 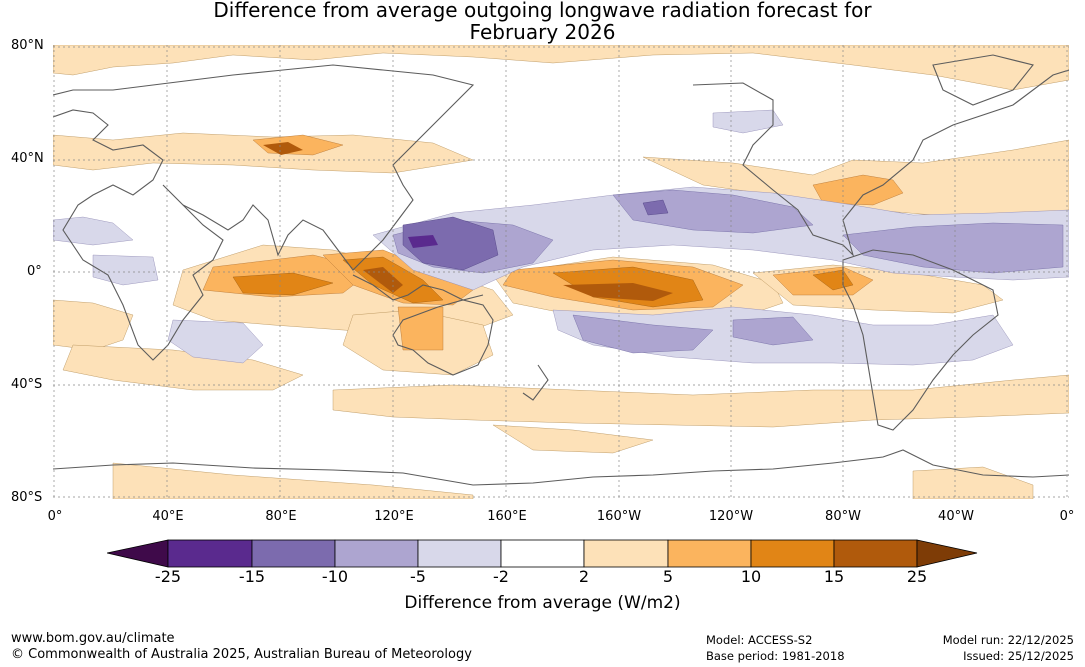 I want to click on colorbar, so click(x=542, y=553).